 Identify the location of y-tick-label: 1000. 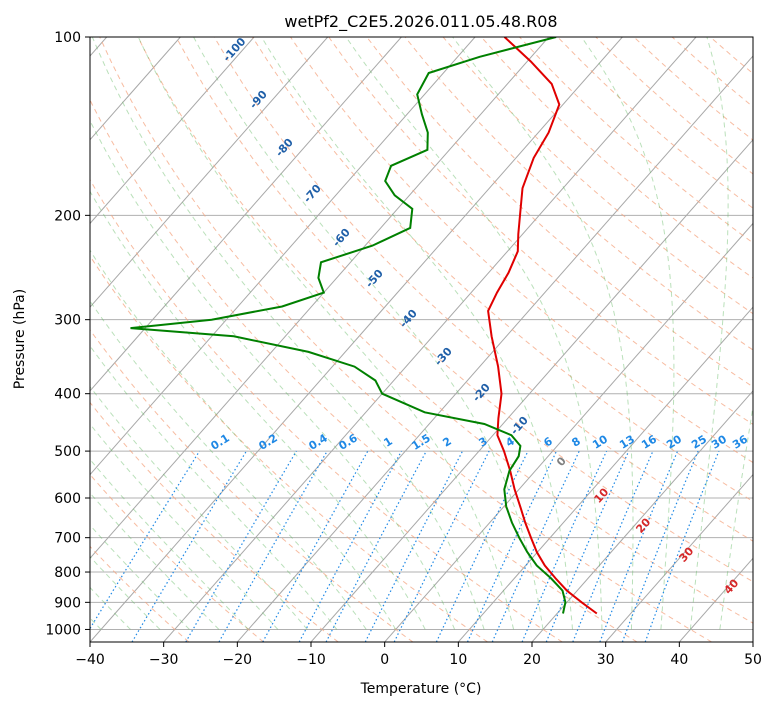
(63, 630).